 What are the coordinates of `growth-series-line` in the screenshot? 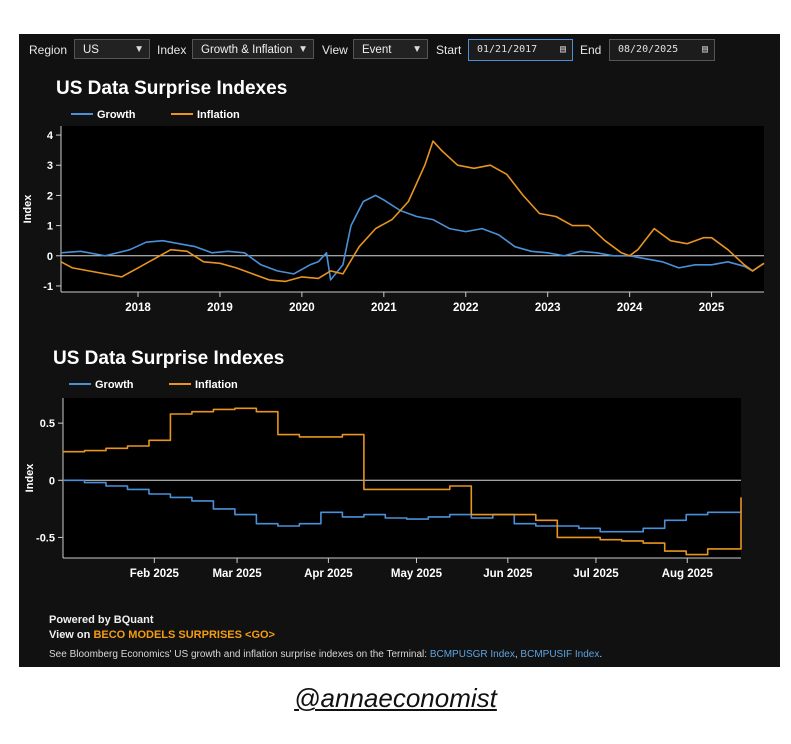 It's located at (402, 506).